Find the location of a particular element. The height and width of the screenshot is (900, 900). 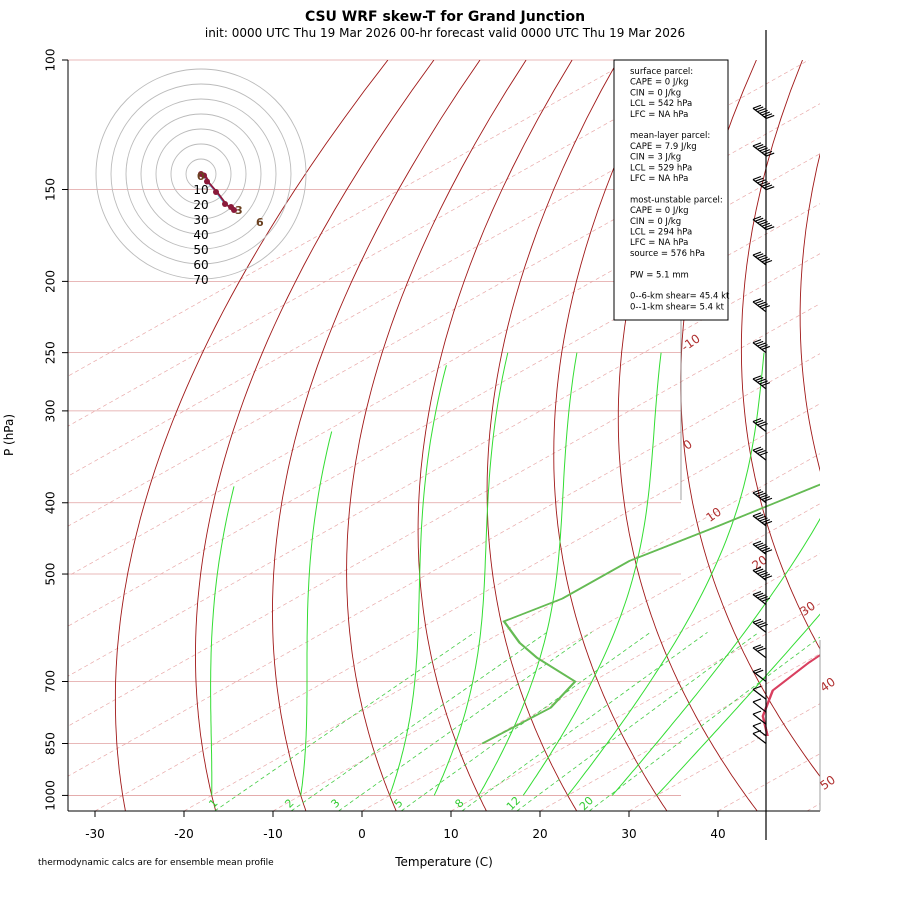

legend-line: mean-layer parcel: is located at coordinates (670, 136).